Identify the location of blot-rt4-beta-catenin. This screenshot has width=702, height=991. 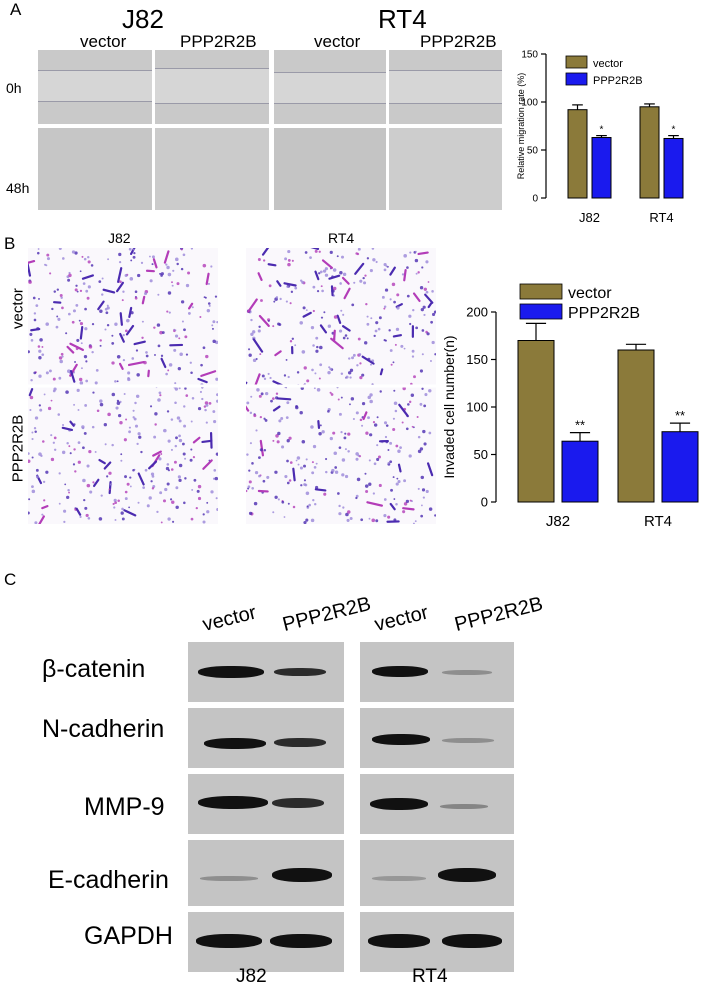
(437, 672).